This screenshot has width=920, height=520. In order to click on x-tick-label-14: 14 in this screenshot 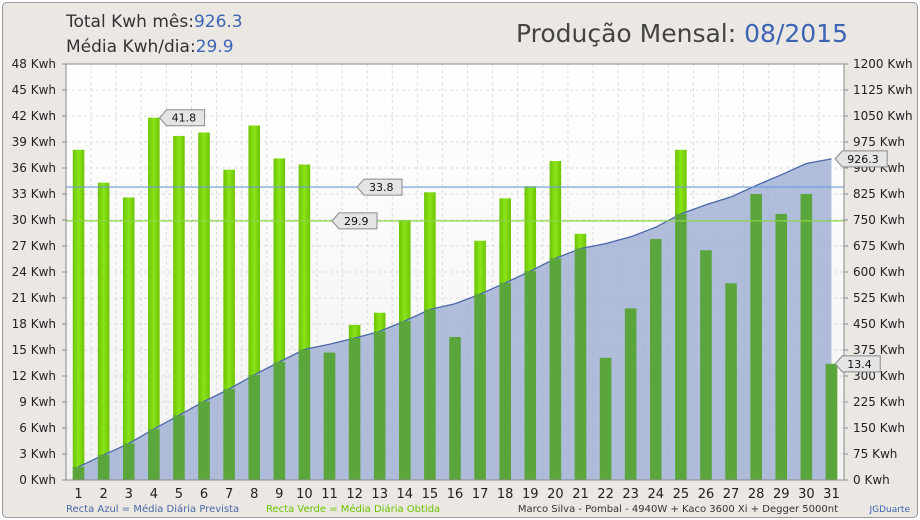, I will do `click(405, 494)`.